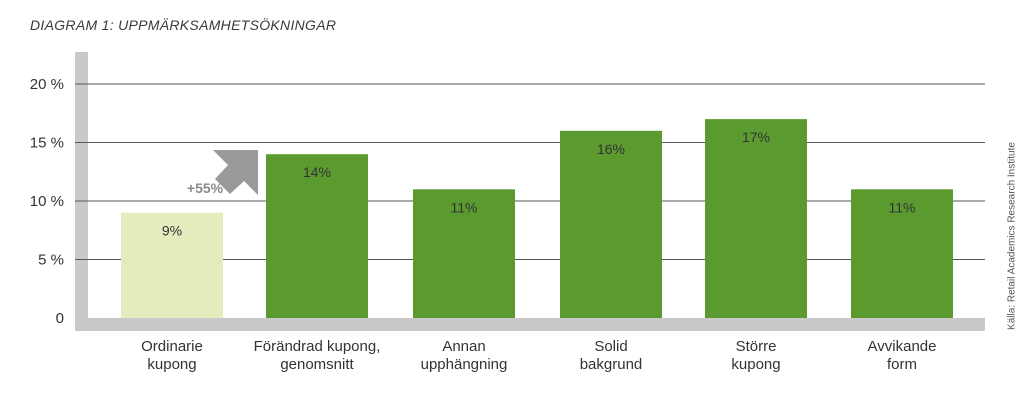 The height and width of the screenshot is (406, 1024). What do you see at coordinates (756, 137) in the screenshot?
I see `data-label: 17%` at bounding box center [756, 137].